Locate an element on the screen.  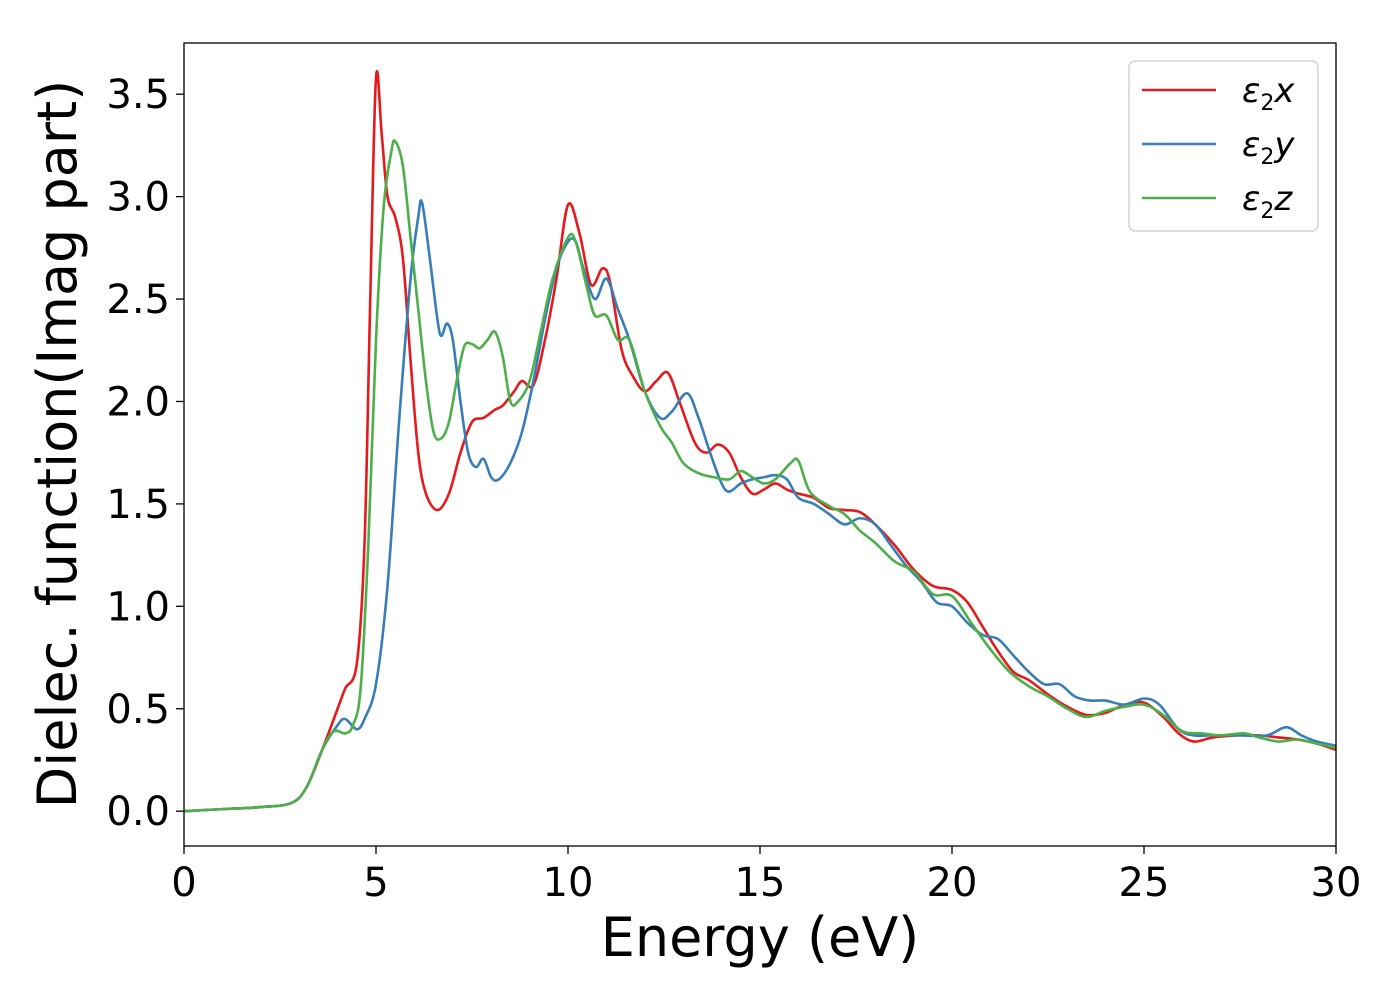
y-axis-label: Dielec. function(Imag part) is located at coordinates (57, 444).